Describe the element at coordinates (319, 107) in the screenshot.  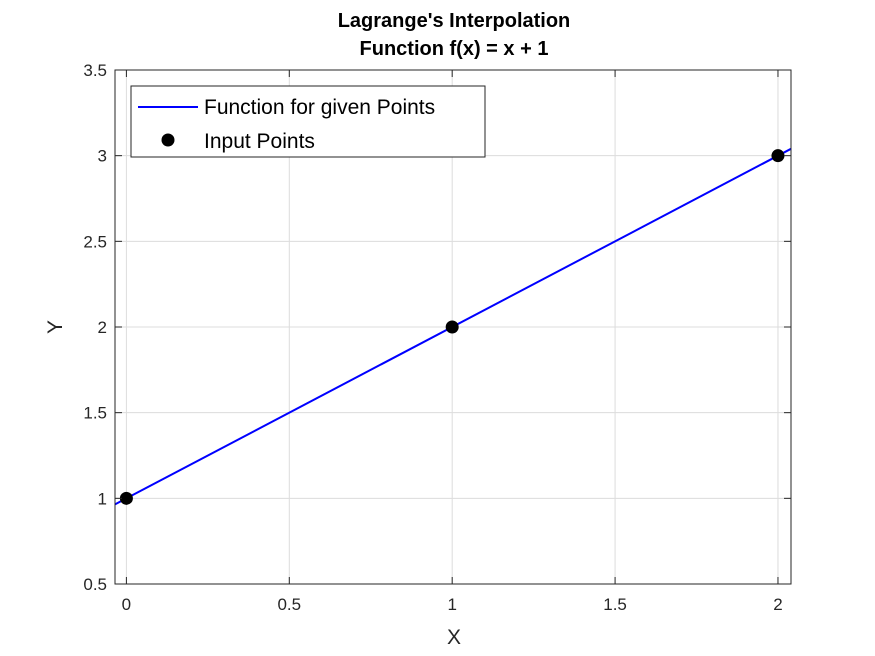
I see `legend-entry-function: Function for given Points` at that location.